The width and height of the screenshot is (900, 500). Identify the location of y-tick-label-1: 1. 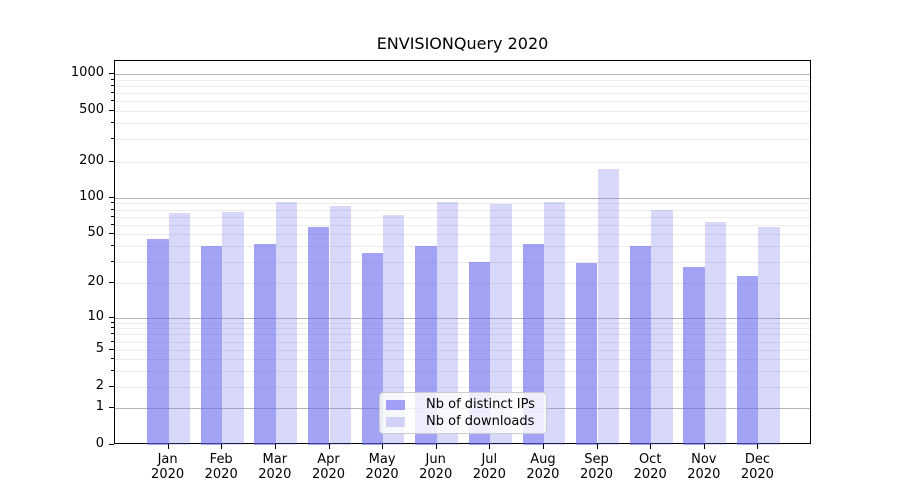
(99, 406).